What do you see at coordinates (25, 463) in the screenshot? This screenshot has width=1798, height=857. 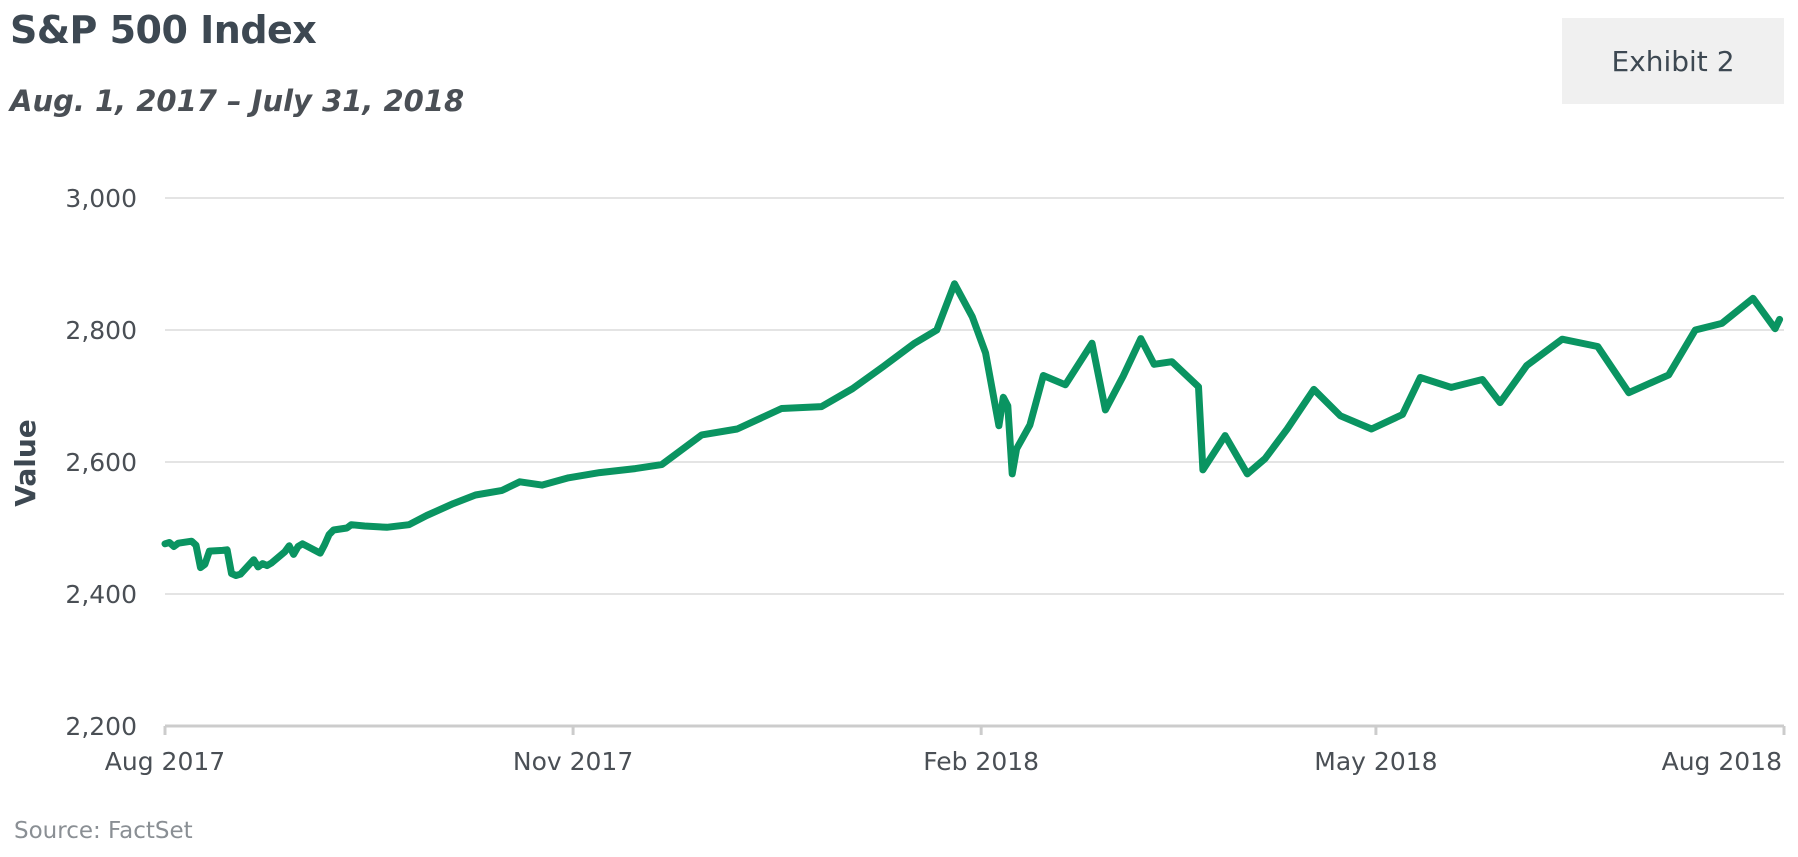 I see `y-axis-label: Value` at bounding box center [25, 463].